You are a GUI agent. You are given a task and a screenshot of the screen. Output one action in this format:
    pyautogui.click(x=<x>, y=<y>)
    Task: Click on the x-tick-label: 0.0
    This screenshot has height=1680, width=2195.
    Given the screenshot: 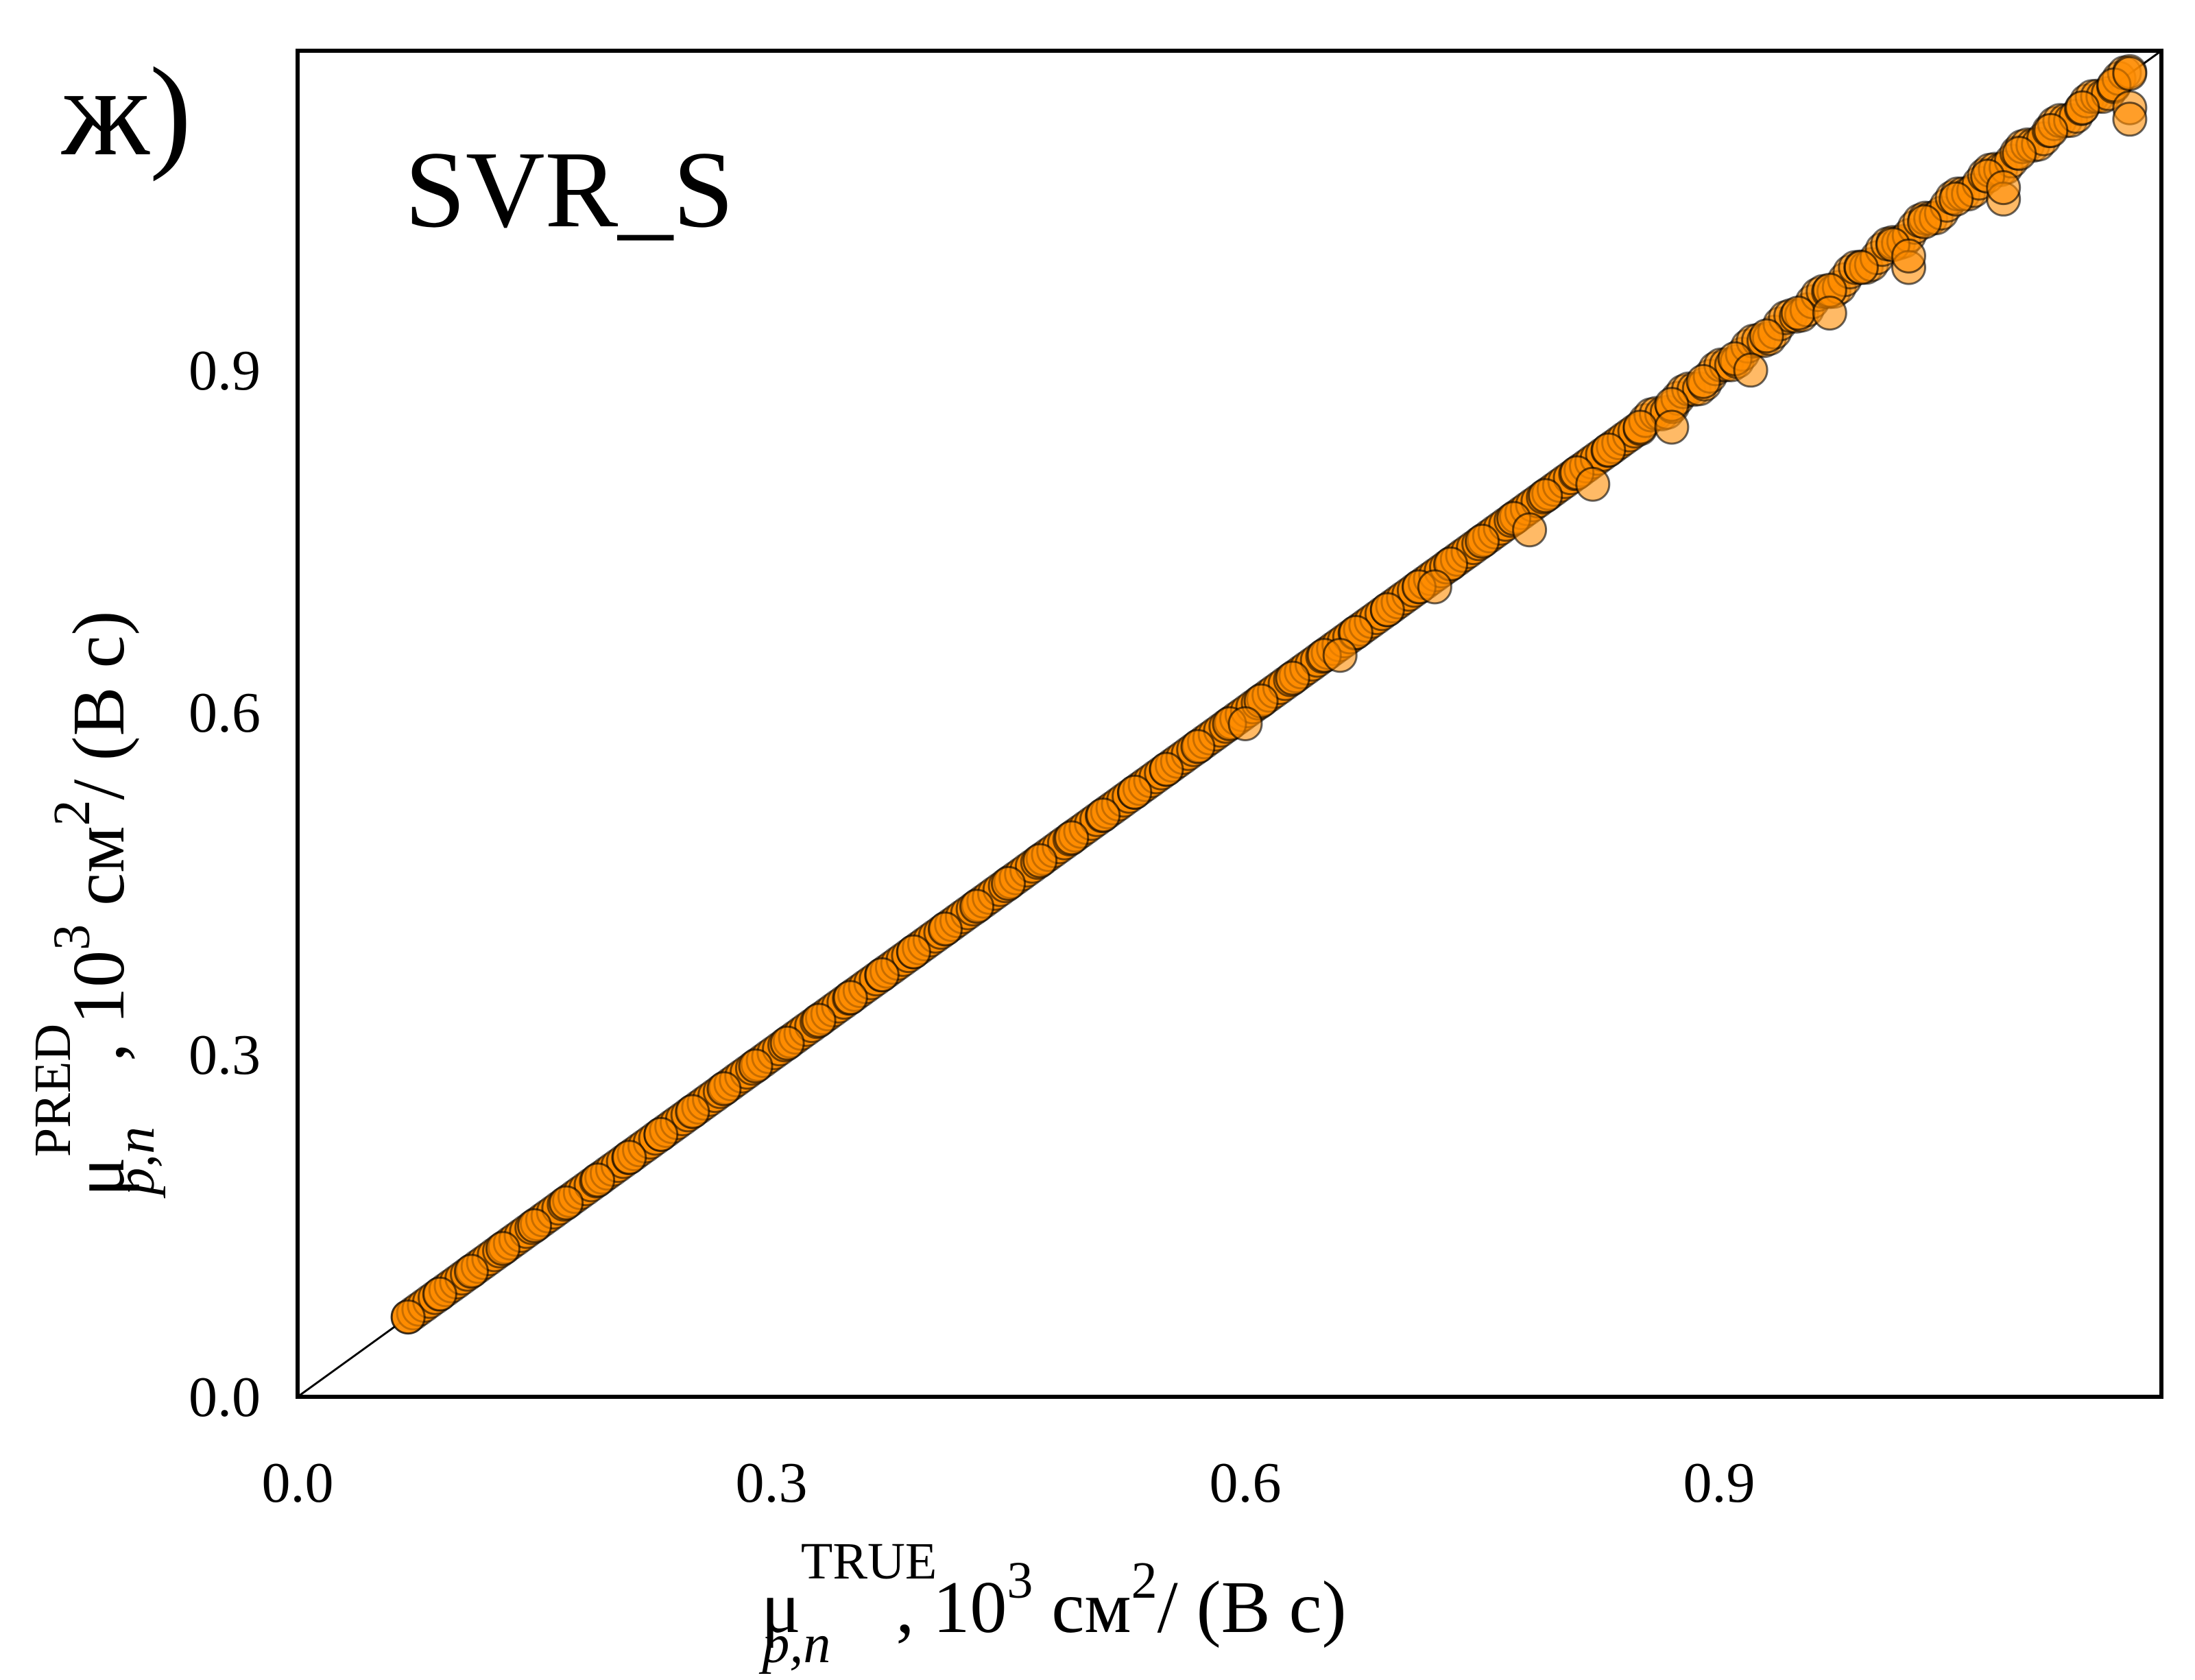 What is the action you would take?
    pyautogui.click(x=298, y=1483)
    